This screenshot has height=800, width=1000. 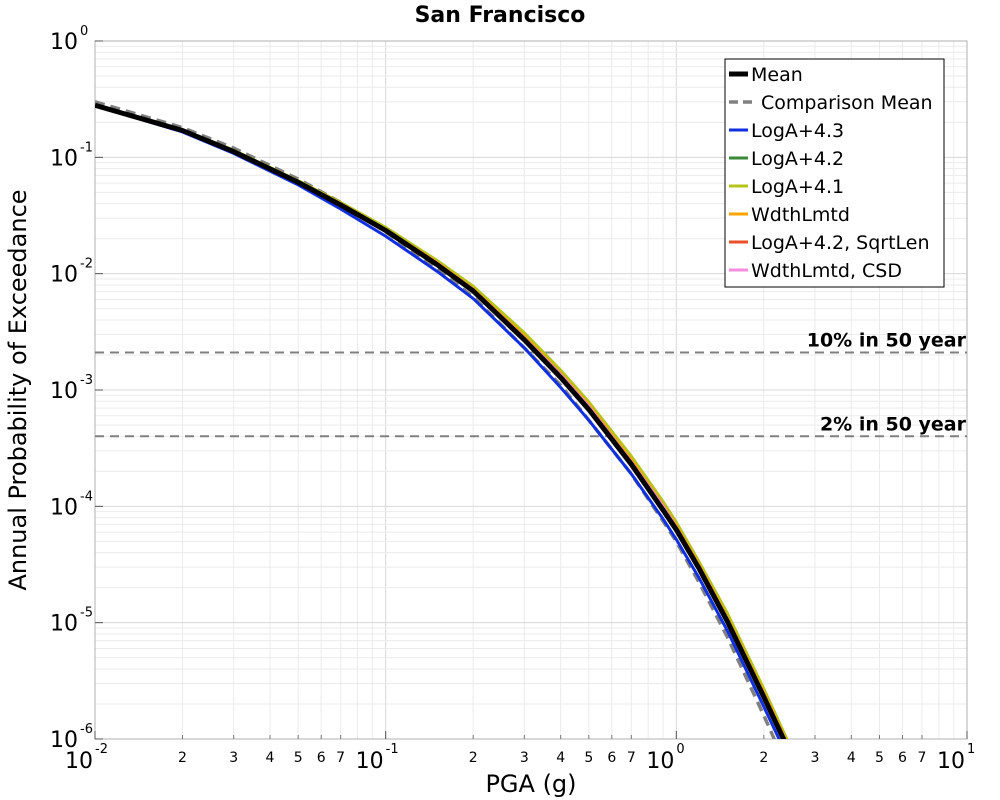 I want to click on legend-label: LogA+4.3, so click(x=797, y=131).